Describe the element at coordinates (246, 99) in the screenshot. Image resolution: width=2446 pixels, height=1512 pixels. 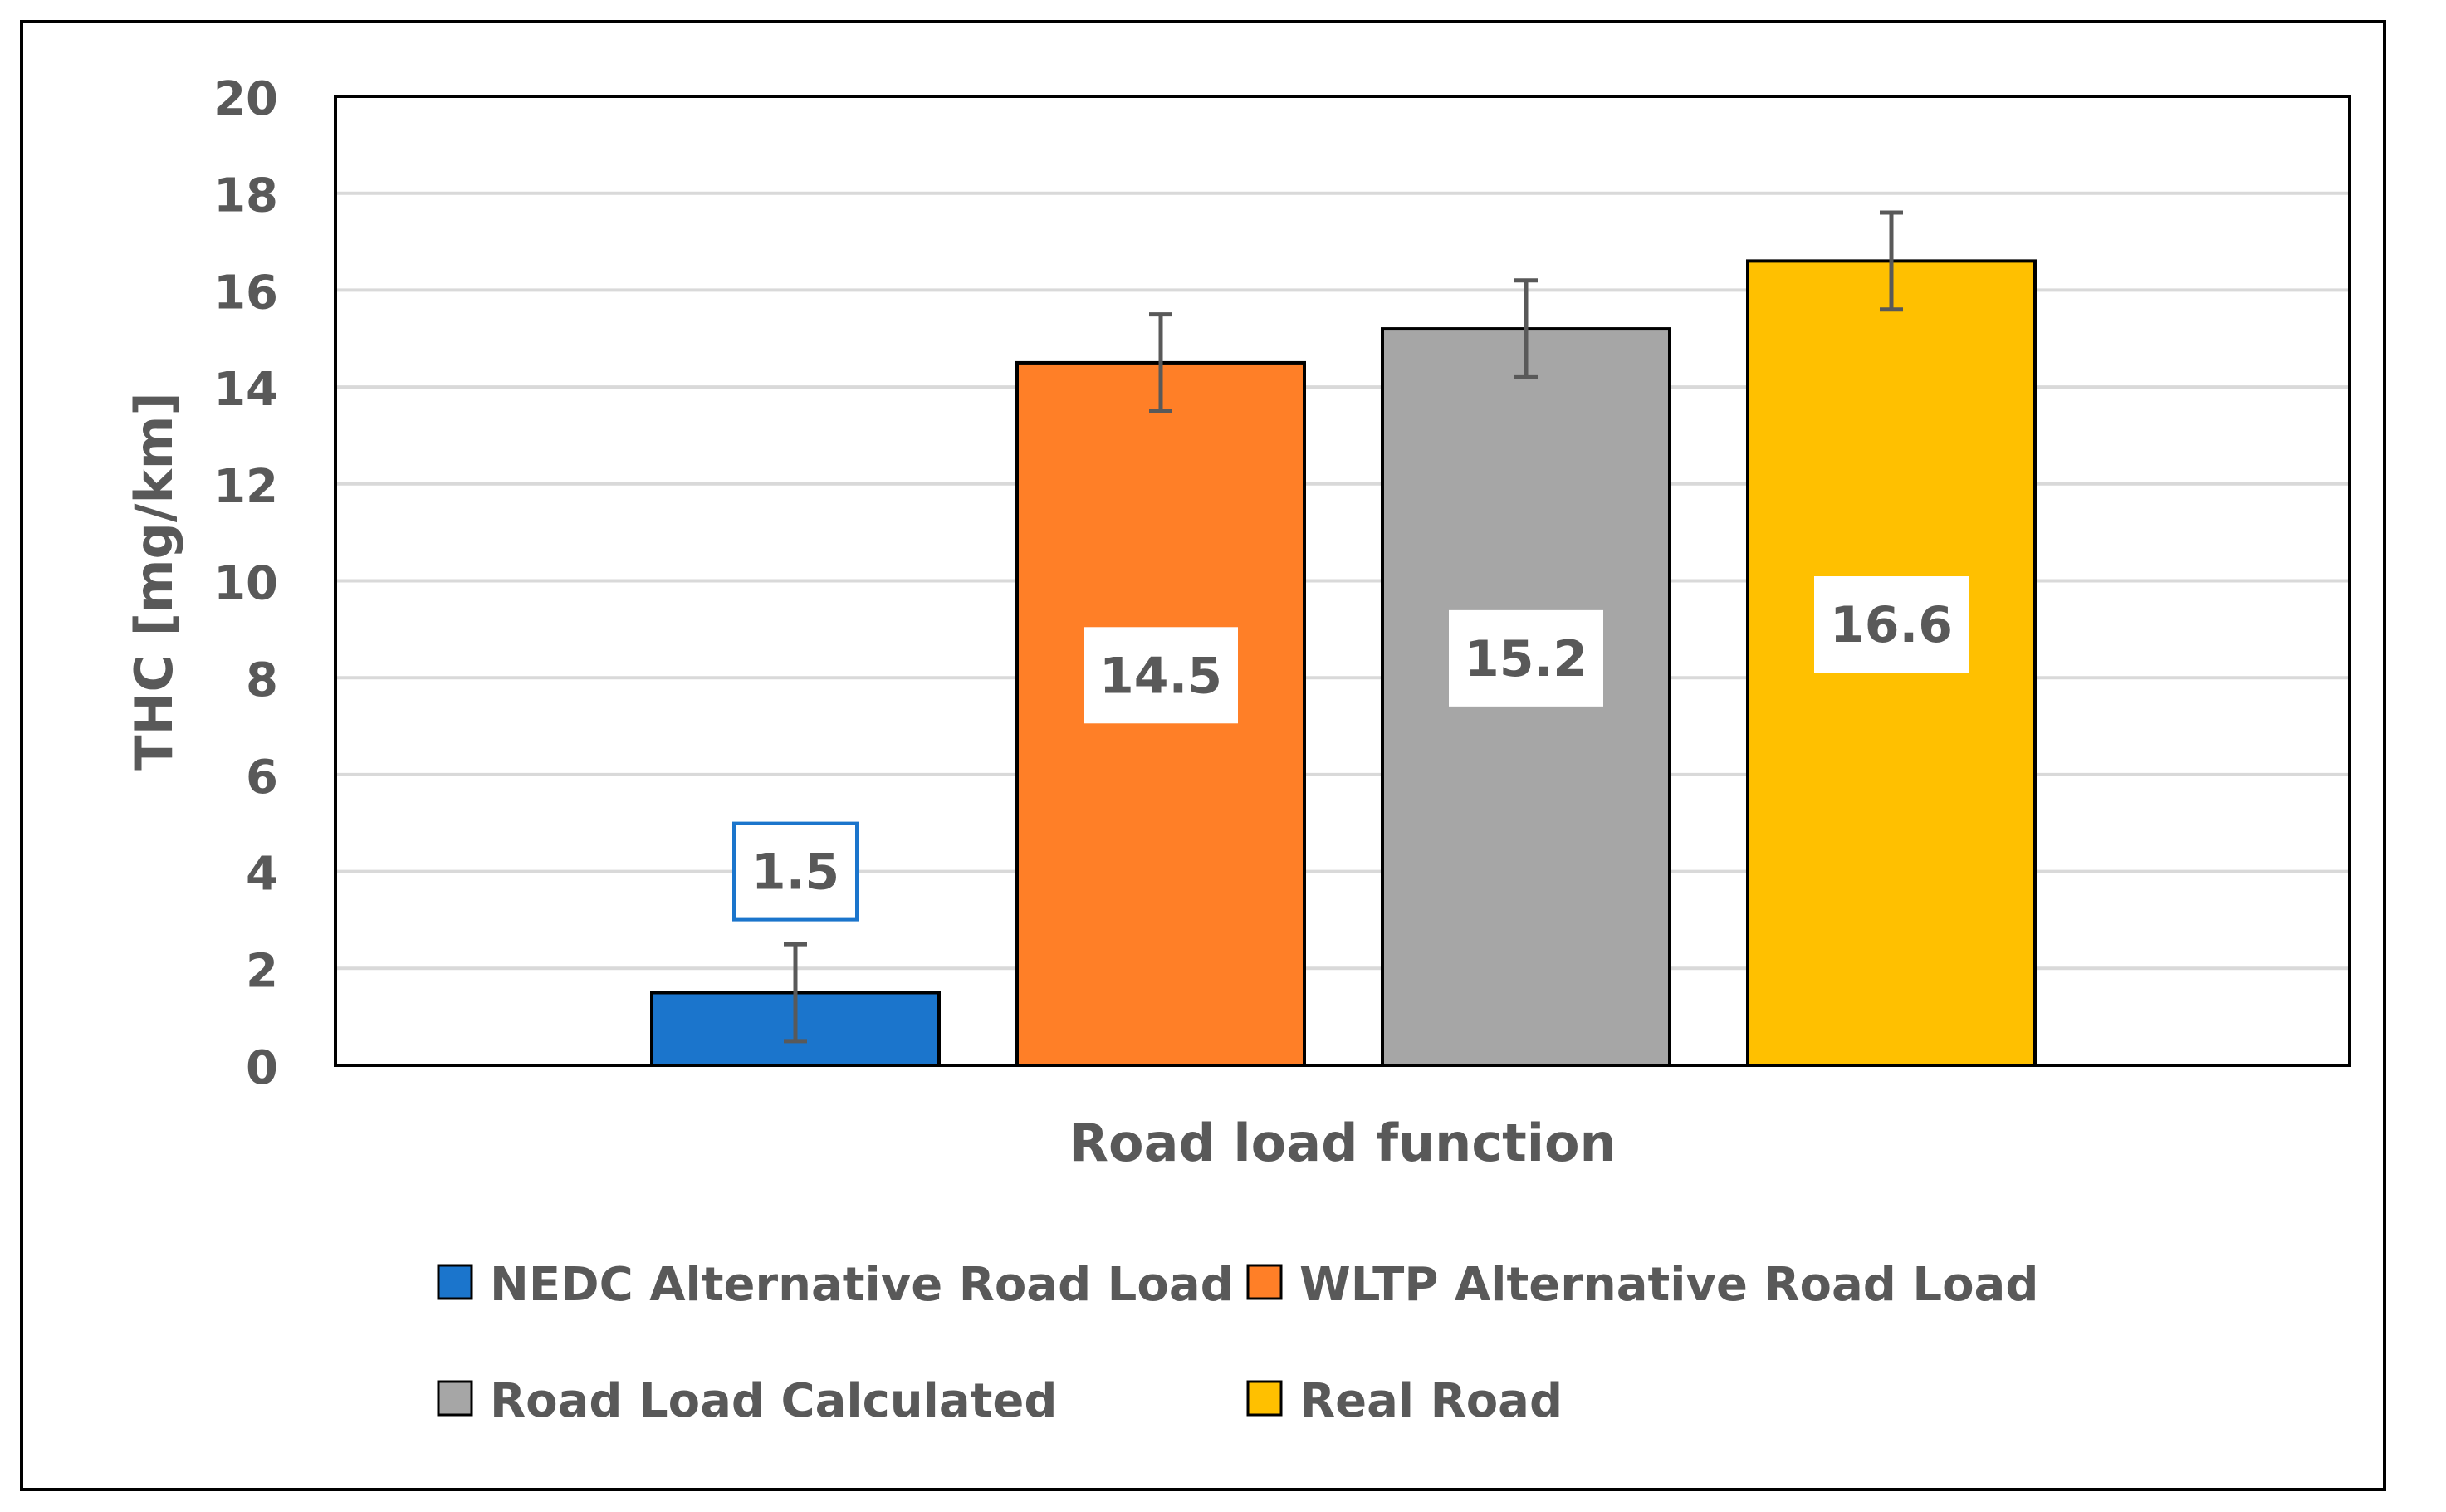
I see `y-tick-label: 20` at that location.